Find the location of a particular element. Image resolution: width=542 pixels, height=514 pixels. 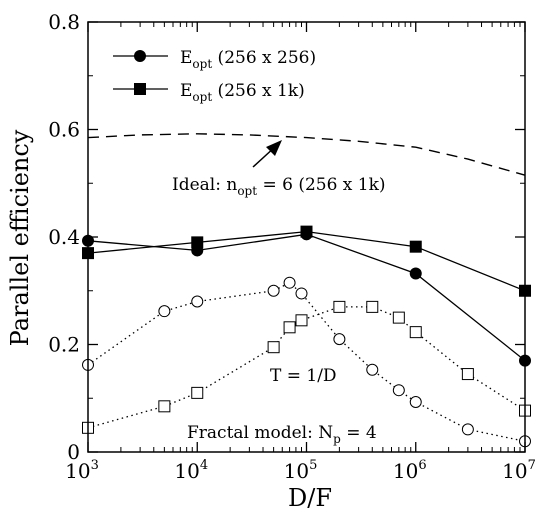

legend-marker-opt256 is located at coordinates (140, 56).